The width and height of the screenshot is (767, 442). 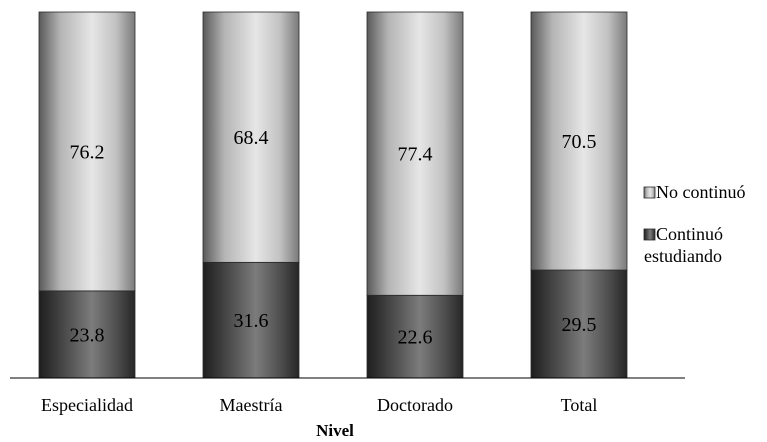 I want to click on data-label-continuo-3: 29.5, so click(x=579, y=325).